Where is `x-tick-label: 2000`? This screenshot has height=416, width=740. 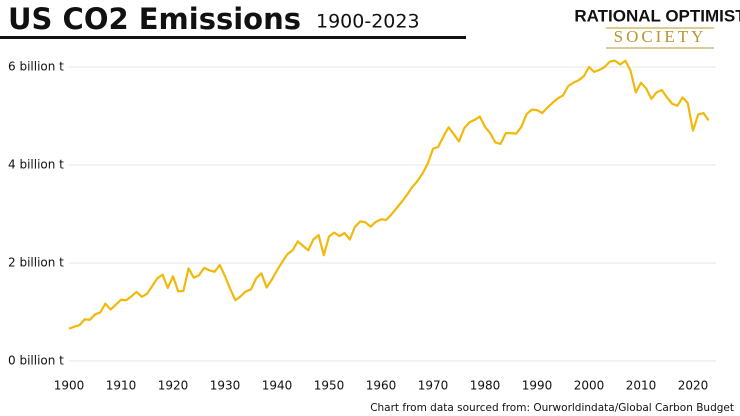 x-tick-label: 2000 is located at coordinates (589, 386).